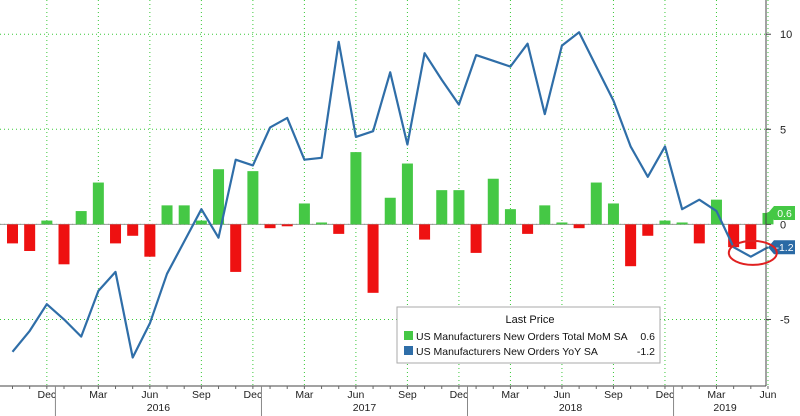 The height and width of the screenshot is (416, 800). I want to click on x-year-label: 2017, so click(365, 408).